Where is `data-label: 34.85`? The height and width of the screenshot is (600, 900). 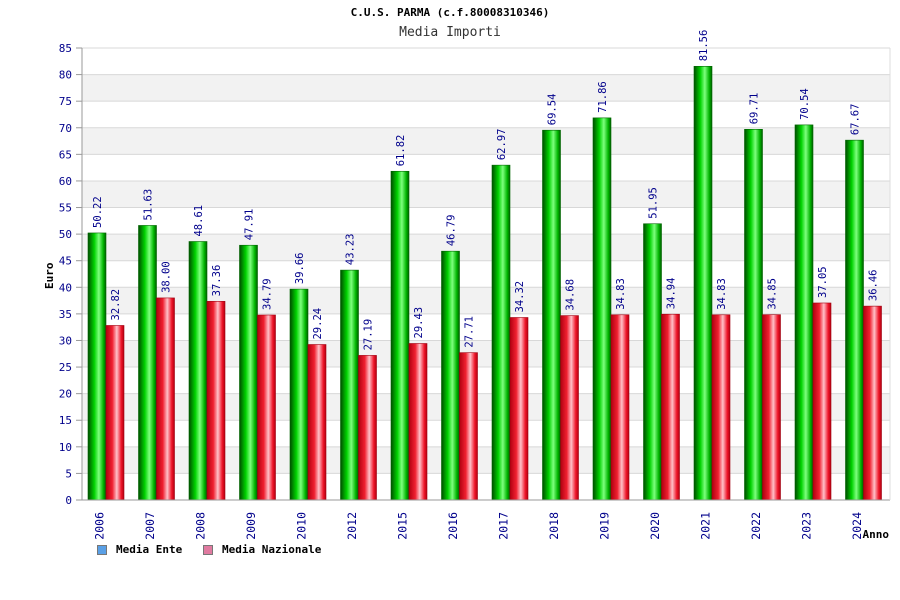
data-label: 34.85 is located at coordinates (773, 294).